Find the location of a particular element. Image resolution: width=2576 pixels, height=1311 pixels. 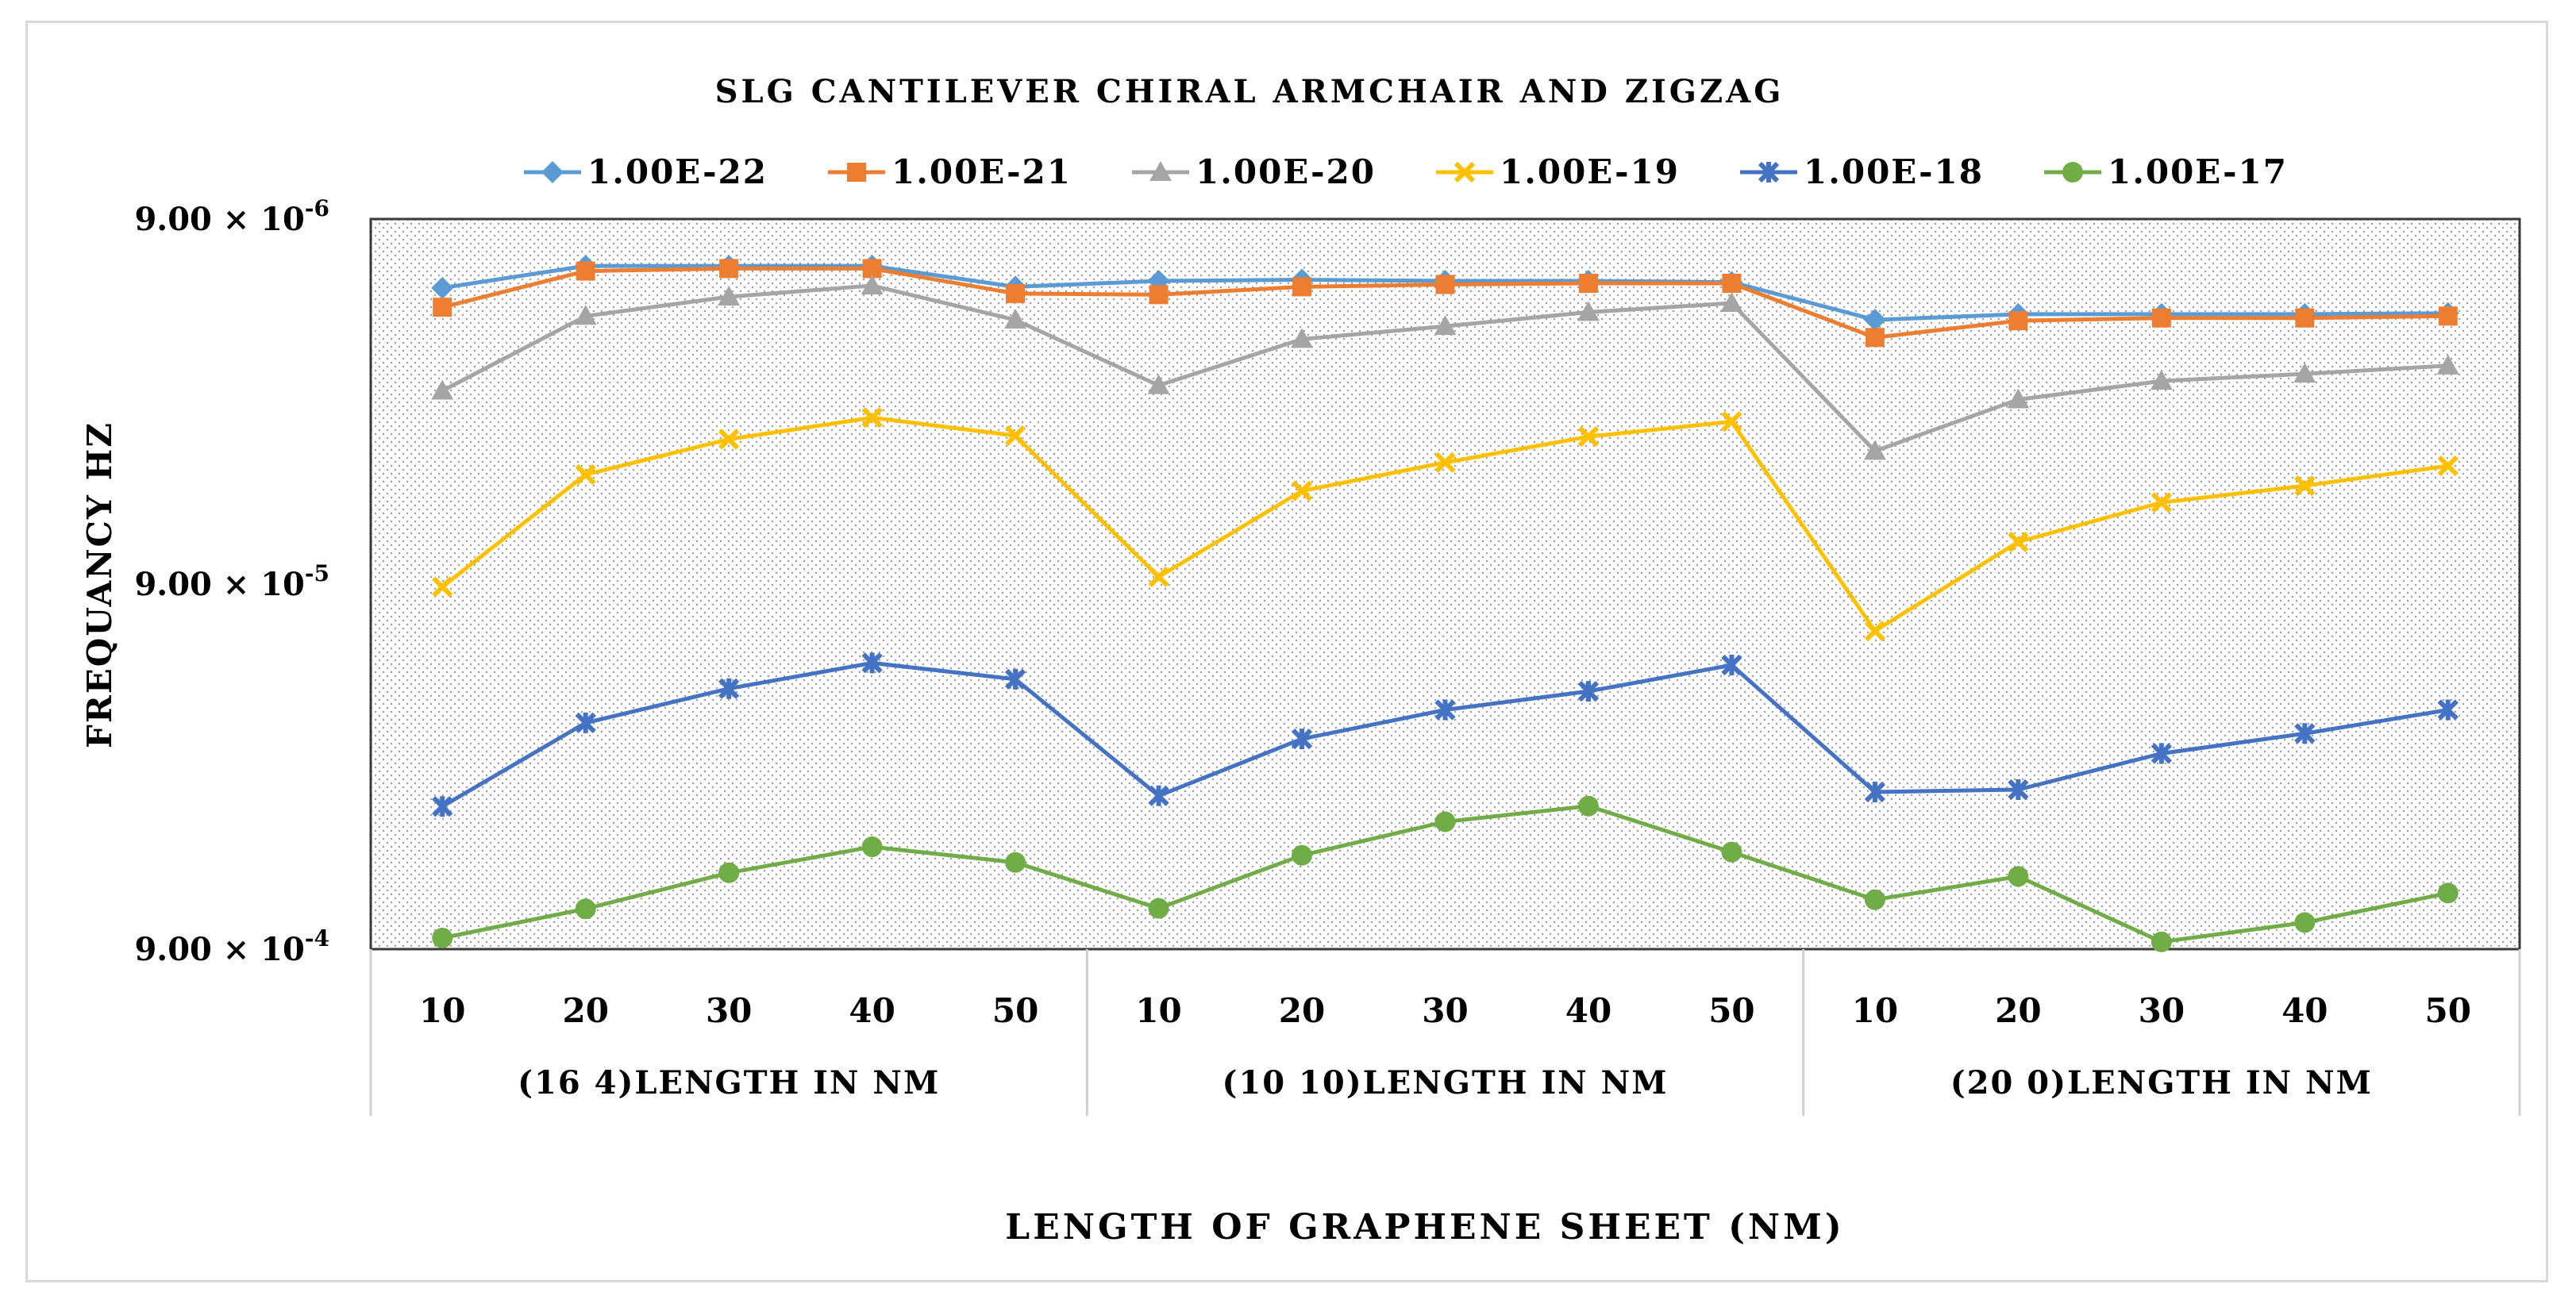

y-tick-label: 9.00 × 10⁻⁵ is located at coordinates (231, 581).